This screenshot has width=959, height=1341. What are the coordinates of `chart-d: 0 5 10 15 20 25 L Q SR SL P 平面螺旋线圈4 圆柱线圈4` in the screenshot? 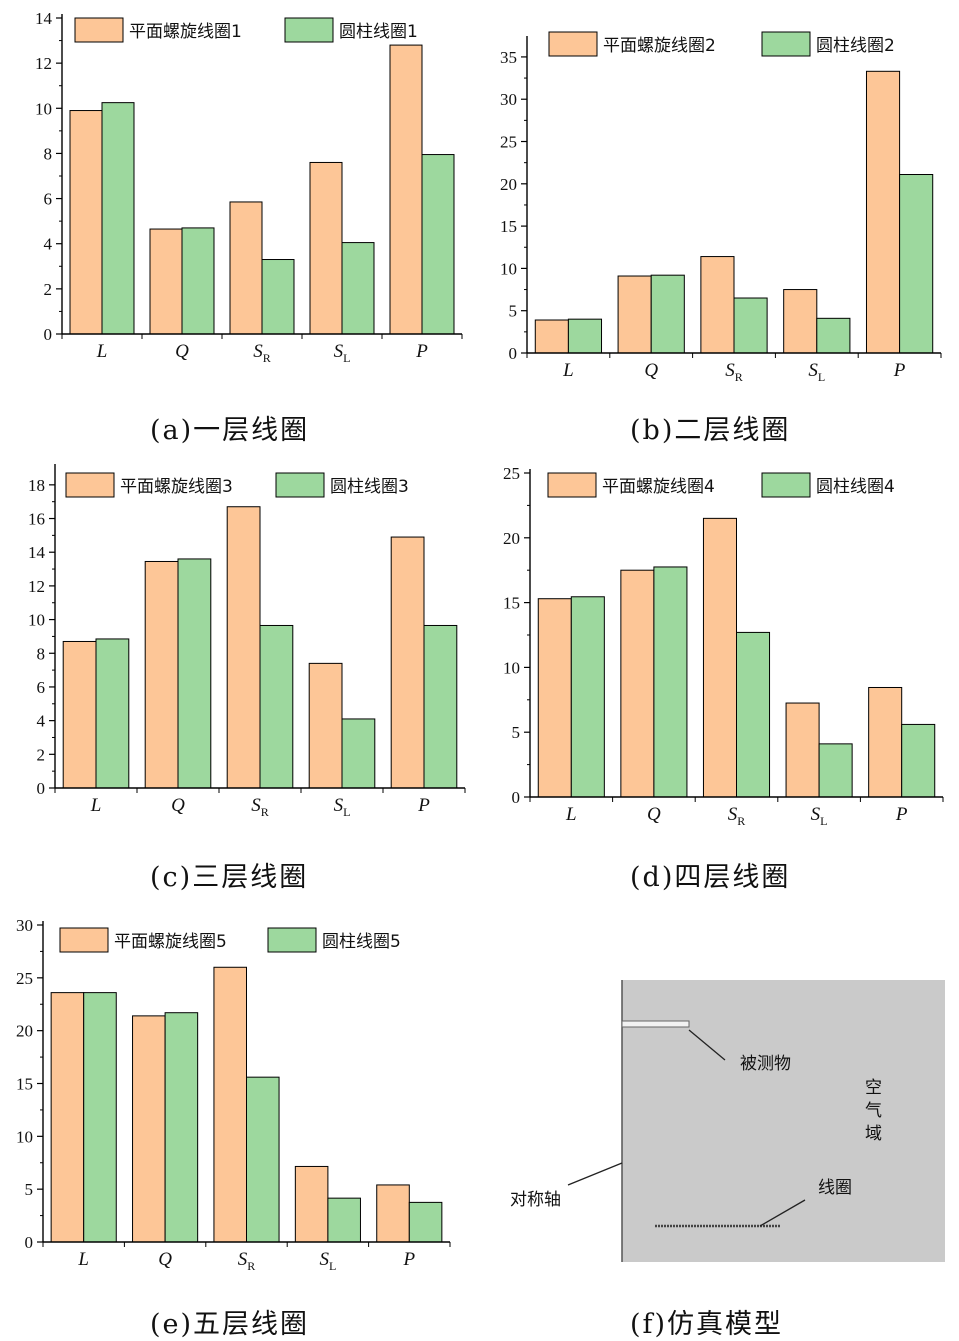 It's located at (723, 646).